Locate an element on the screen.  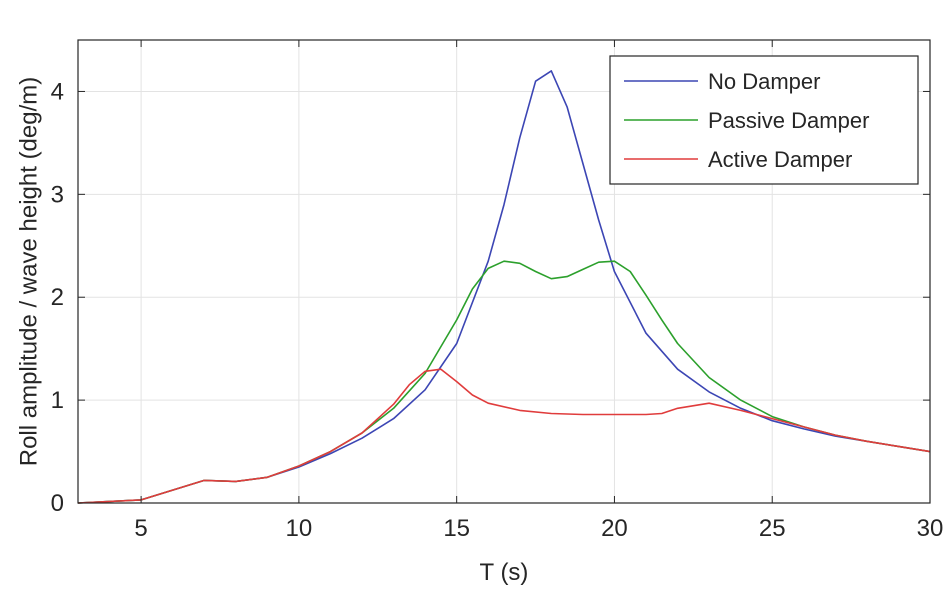
y-tick-label: 1 is located at coordinates (57, 400).